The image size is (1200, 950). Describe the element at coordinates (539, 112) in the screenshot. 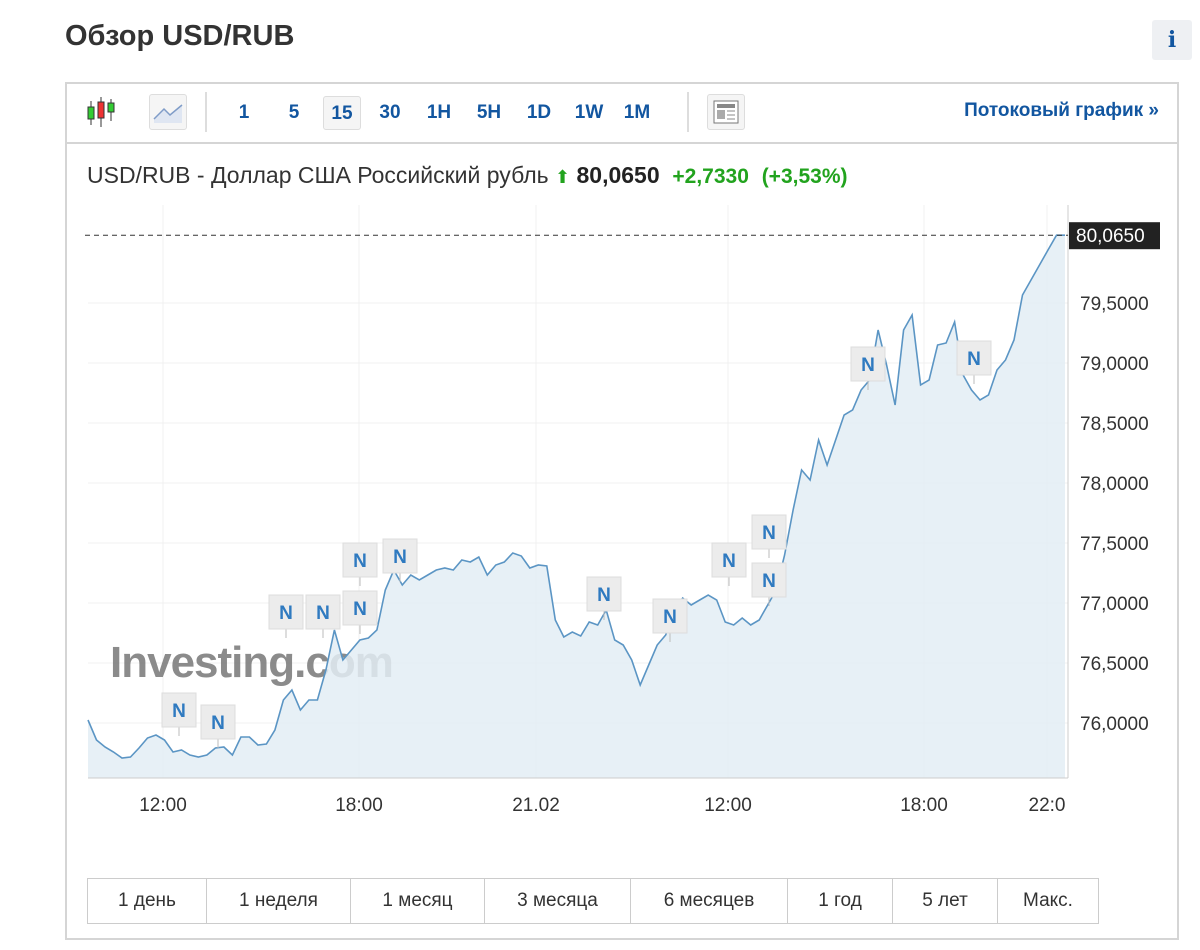

I see `interval-1D: 1D` at that location.